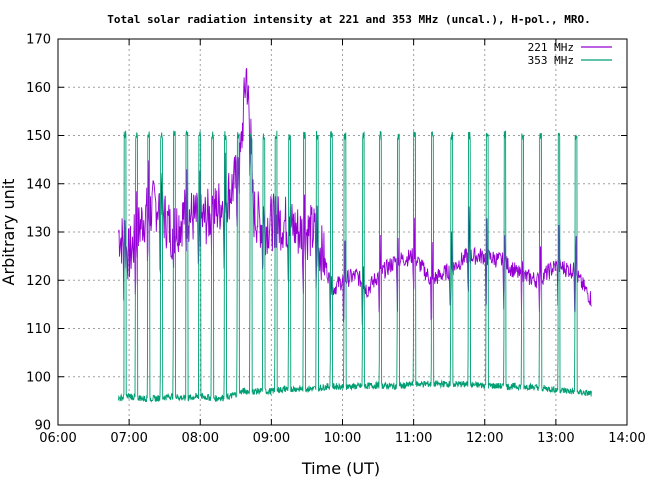 This screenshot has height=480, width=650. What do you see at coordinates (38, 329) in the screenshot?
I see `y-tick-label: 110` at bounding box center [38, 329].